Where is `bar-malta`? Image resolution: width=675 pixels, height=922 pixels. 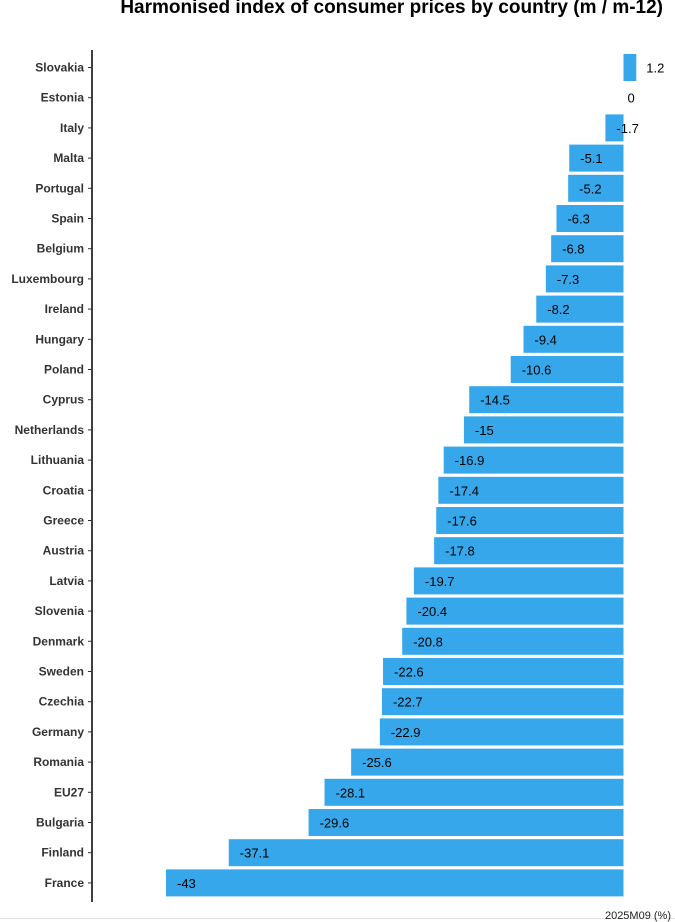 bar-malta is located at coordinates (596, 158).